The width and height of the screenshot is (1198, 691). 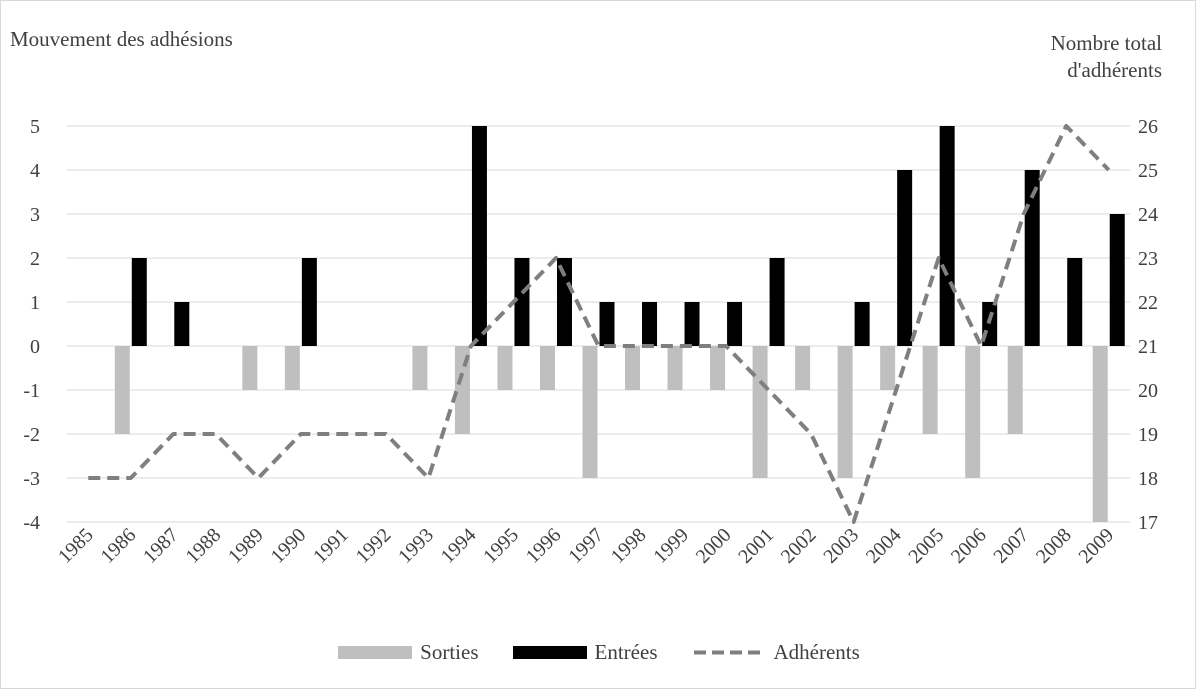 I want to click on legend-swatch-sorties, so click(x=375, y=652).